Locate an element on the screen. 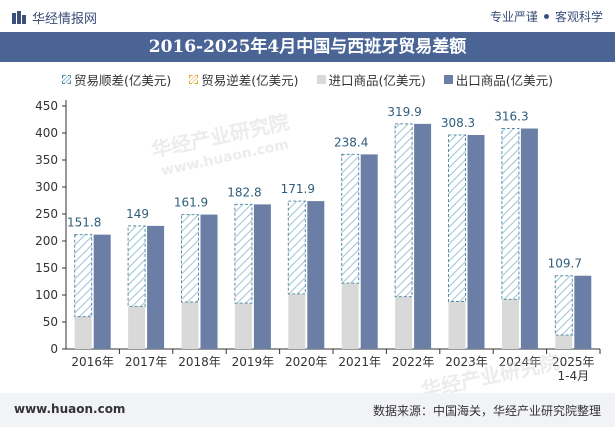  legend-item-export: 出口商品(亿美元) is located at coordinates (498, 79).